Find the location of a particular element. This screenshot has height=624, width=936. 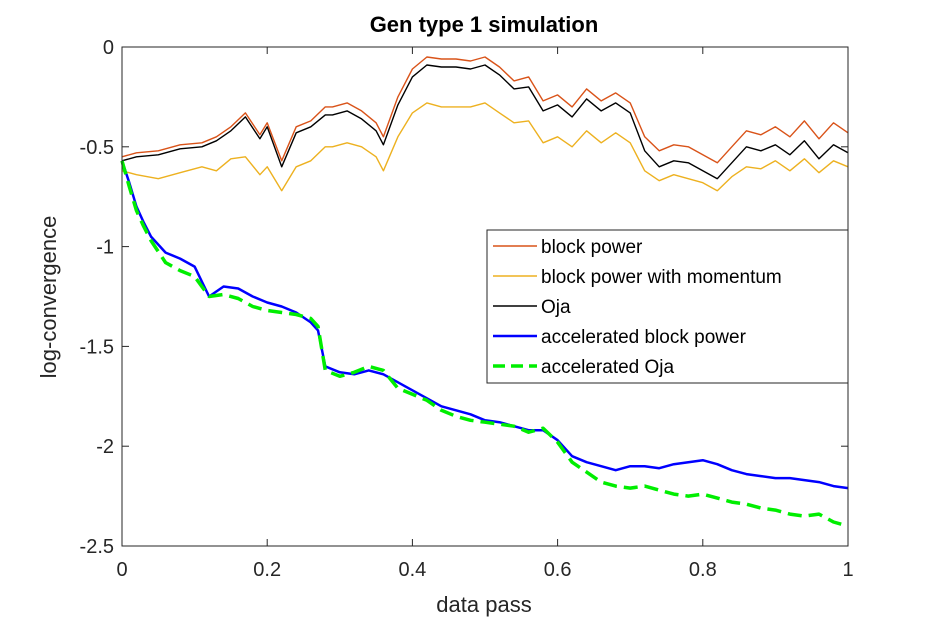

series-line-block-power-with-momentum is located at coordinates (485, 147).